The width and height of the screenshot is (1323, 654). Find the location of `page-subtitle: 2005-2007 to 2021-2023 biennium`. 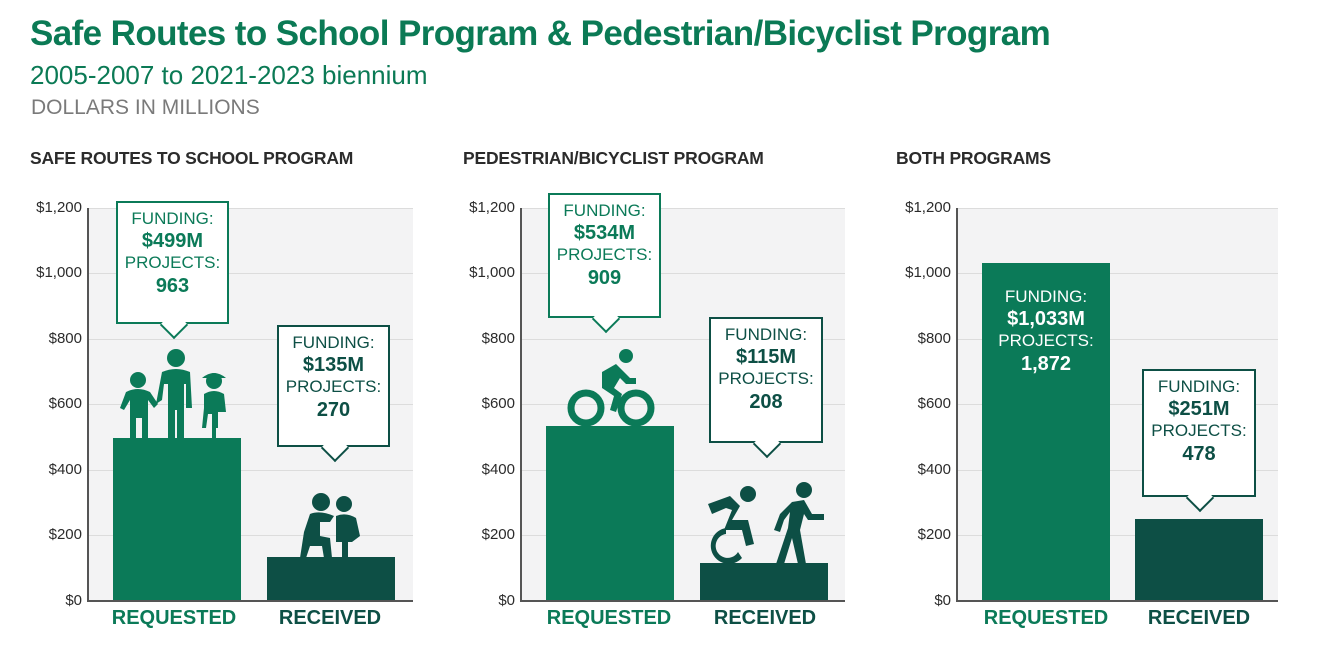

page-subtitle: 2005-2007 to 2021-2023 biennium is located at coordinates (229, 75).